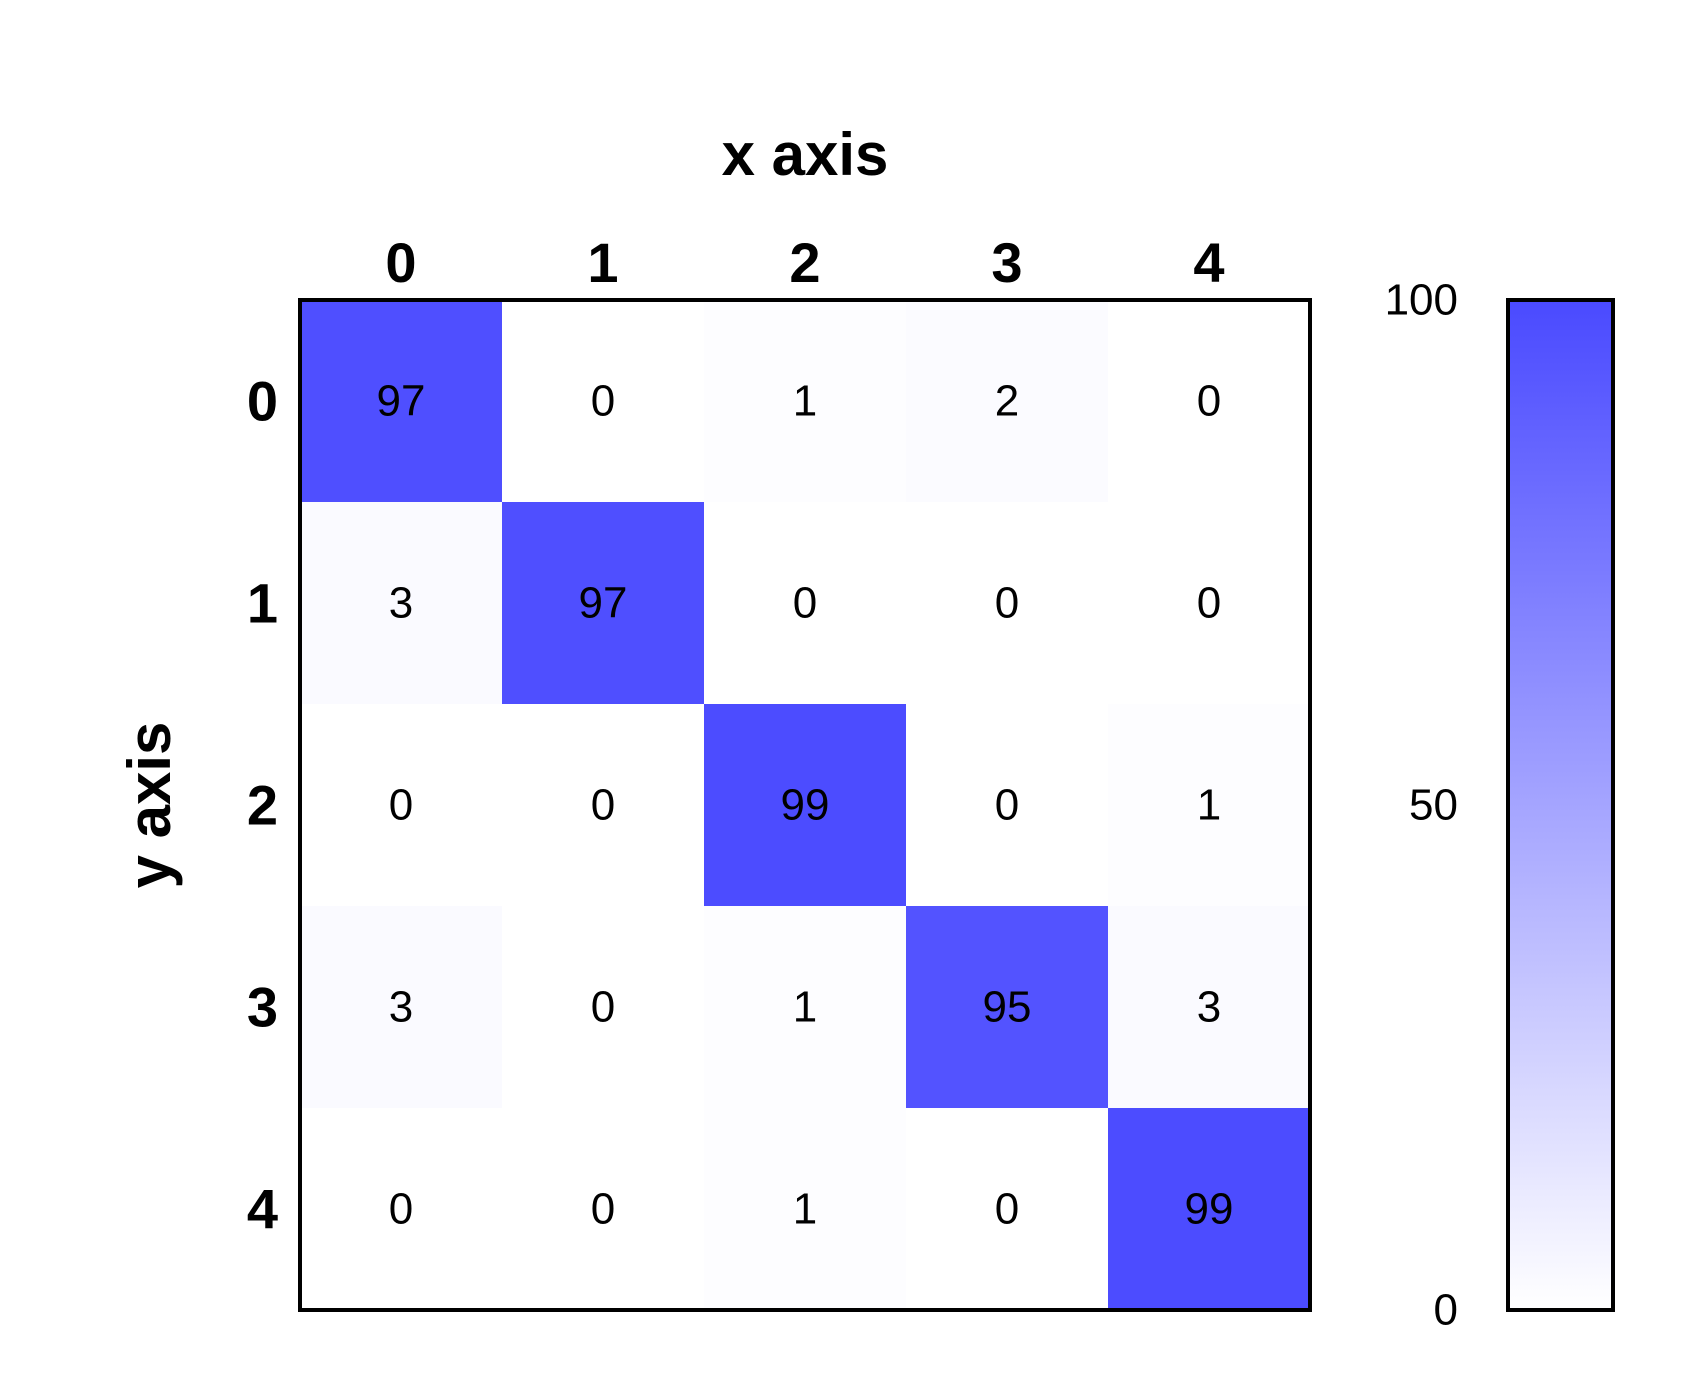  What do you see at coordinates (400, 262) in the screenshot?
I see `x-tick-label: 0` at bounding box center [400, 262].